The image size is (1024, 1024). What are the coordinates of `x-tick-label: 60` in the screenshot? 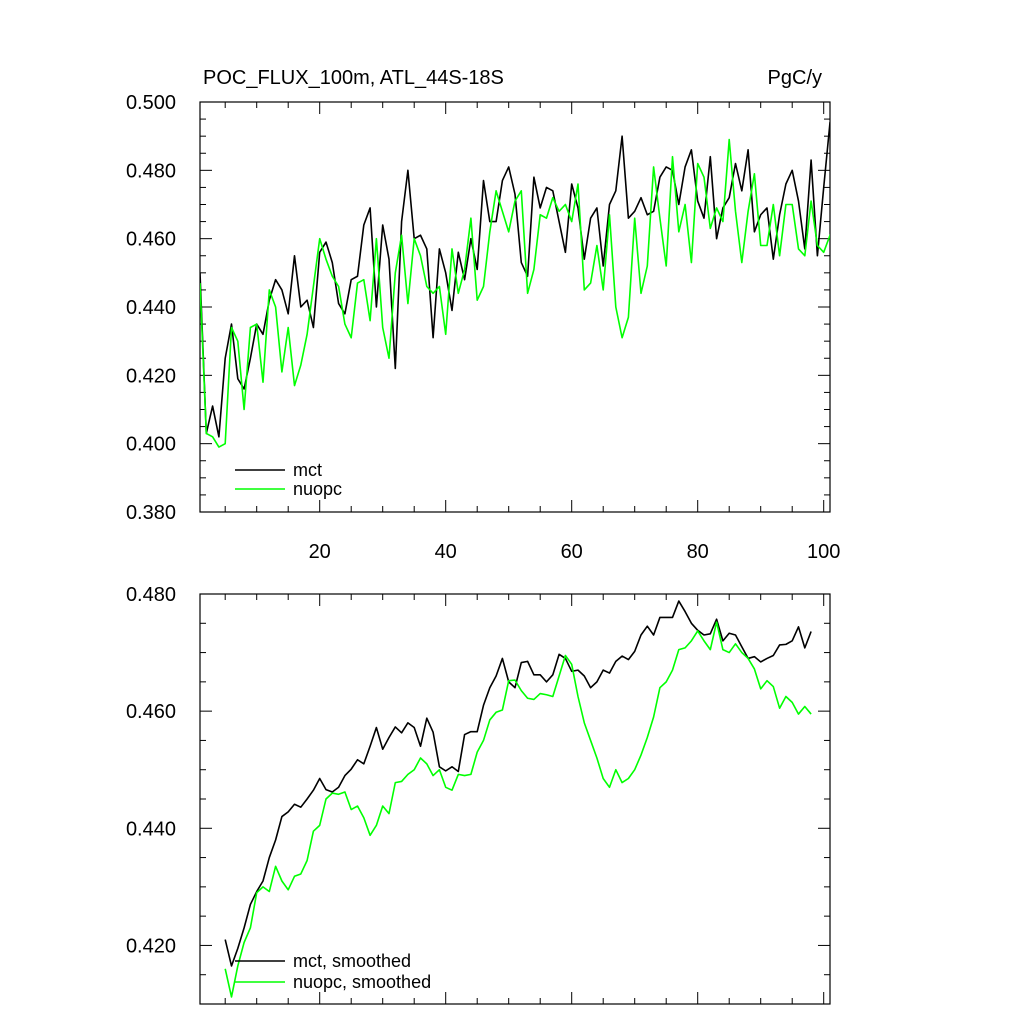 It's located at (572, 552).